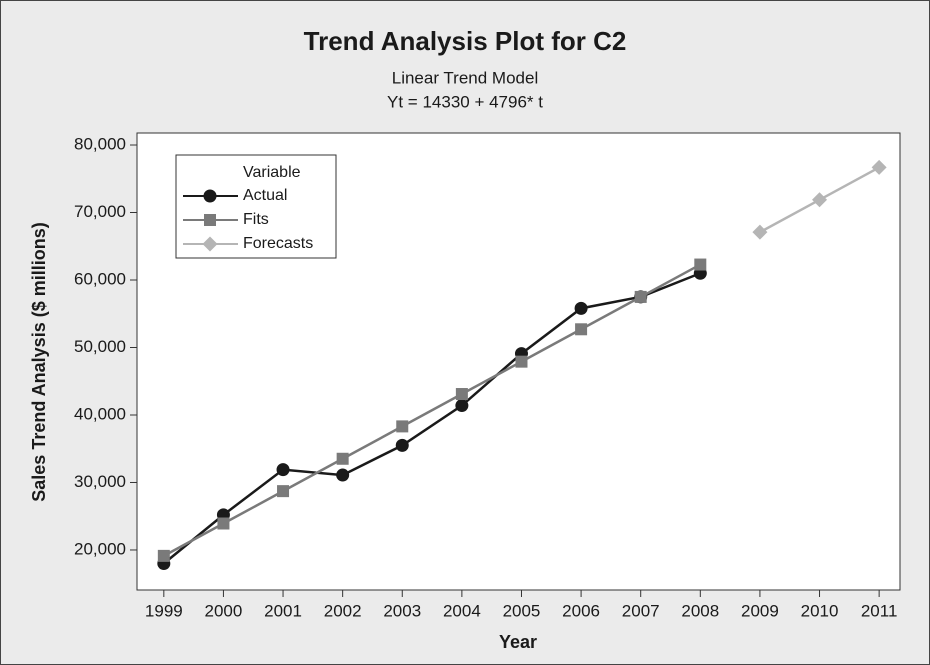 The image size is (930, 665). What do you see at coordinates (164, 610) in the screenshot?
I see `x-tick-label: 1999` at bounding box center [164, 610].